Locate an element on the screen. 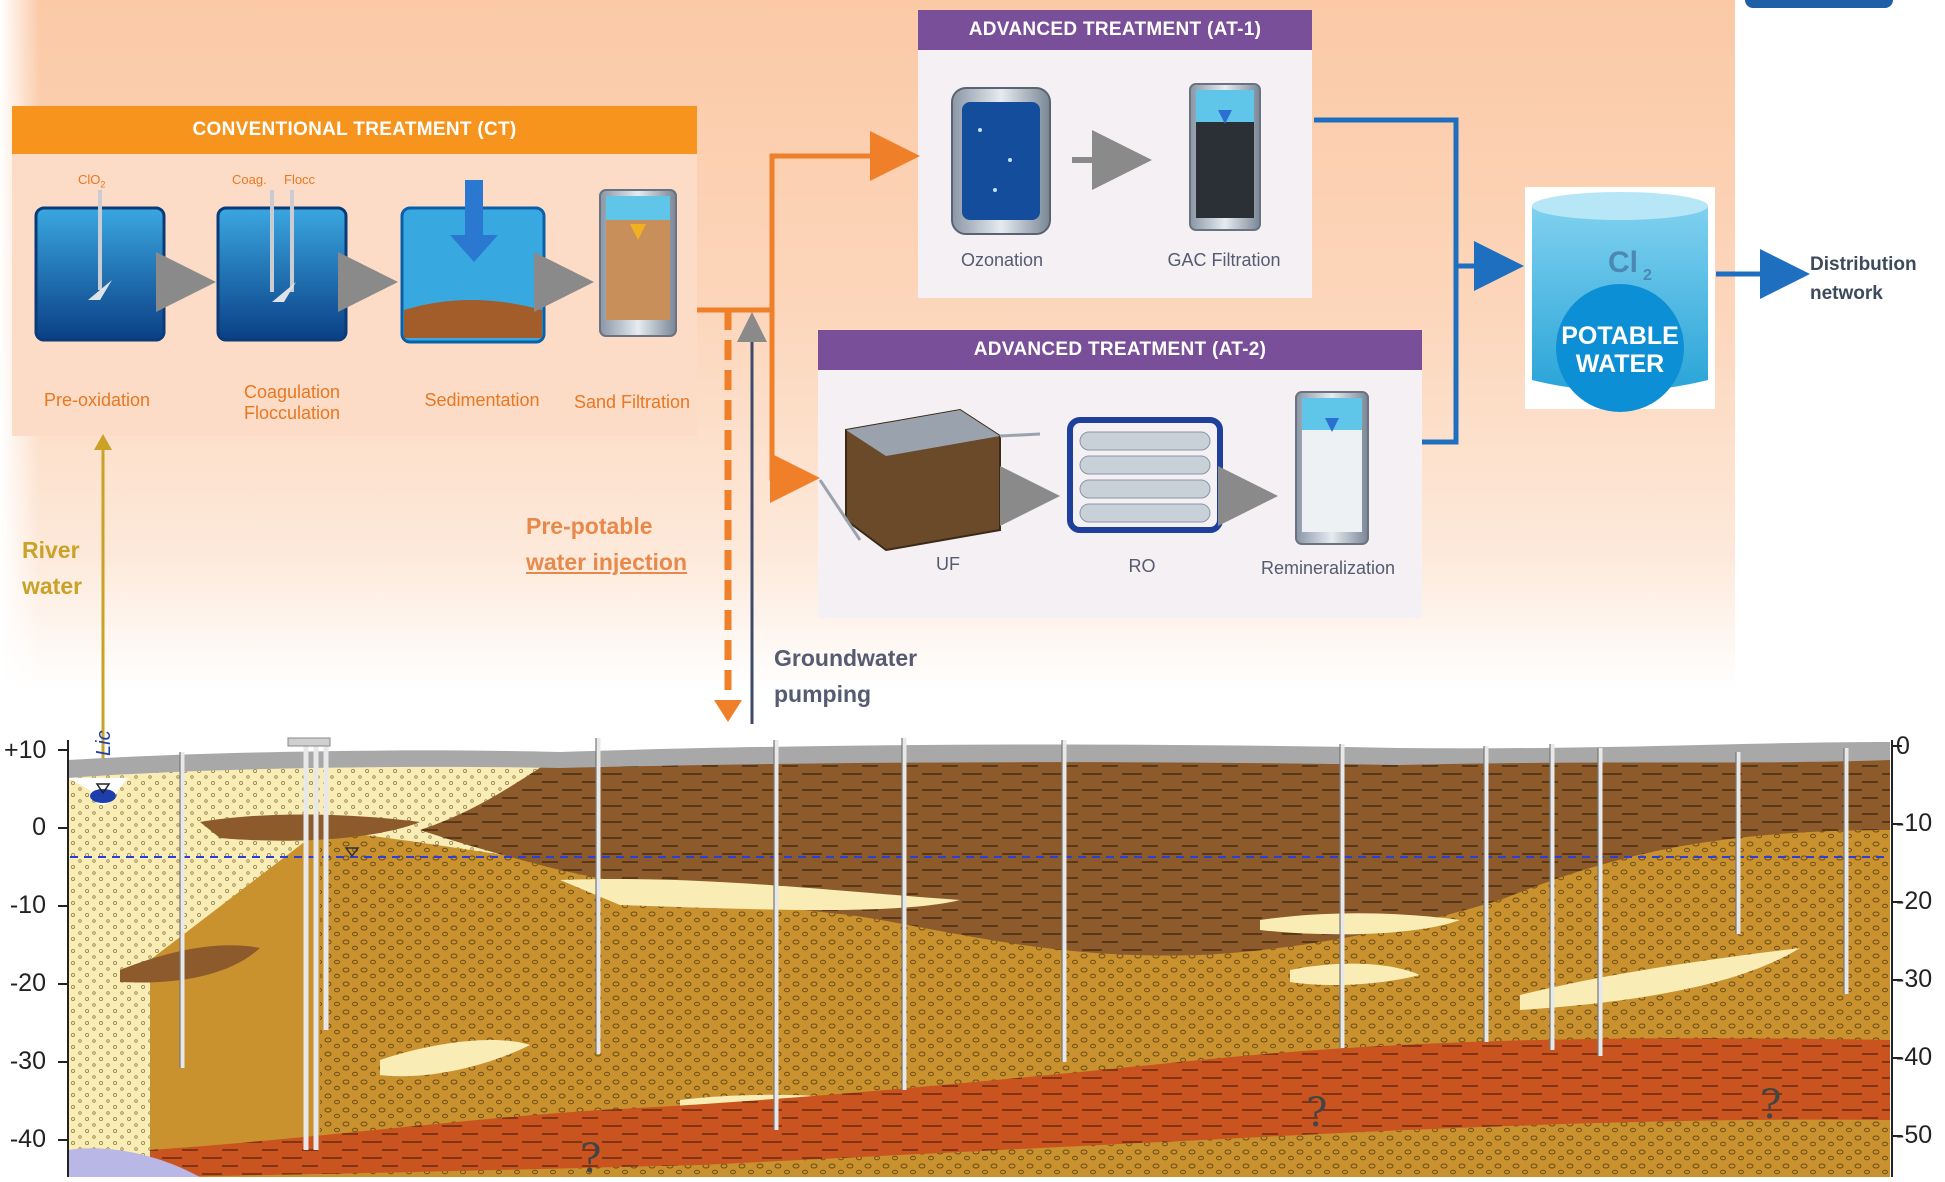  gac-filter is located at coordinates (1225, 157).